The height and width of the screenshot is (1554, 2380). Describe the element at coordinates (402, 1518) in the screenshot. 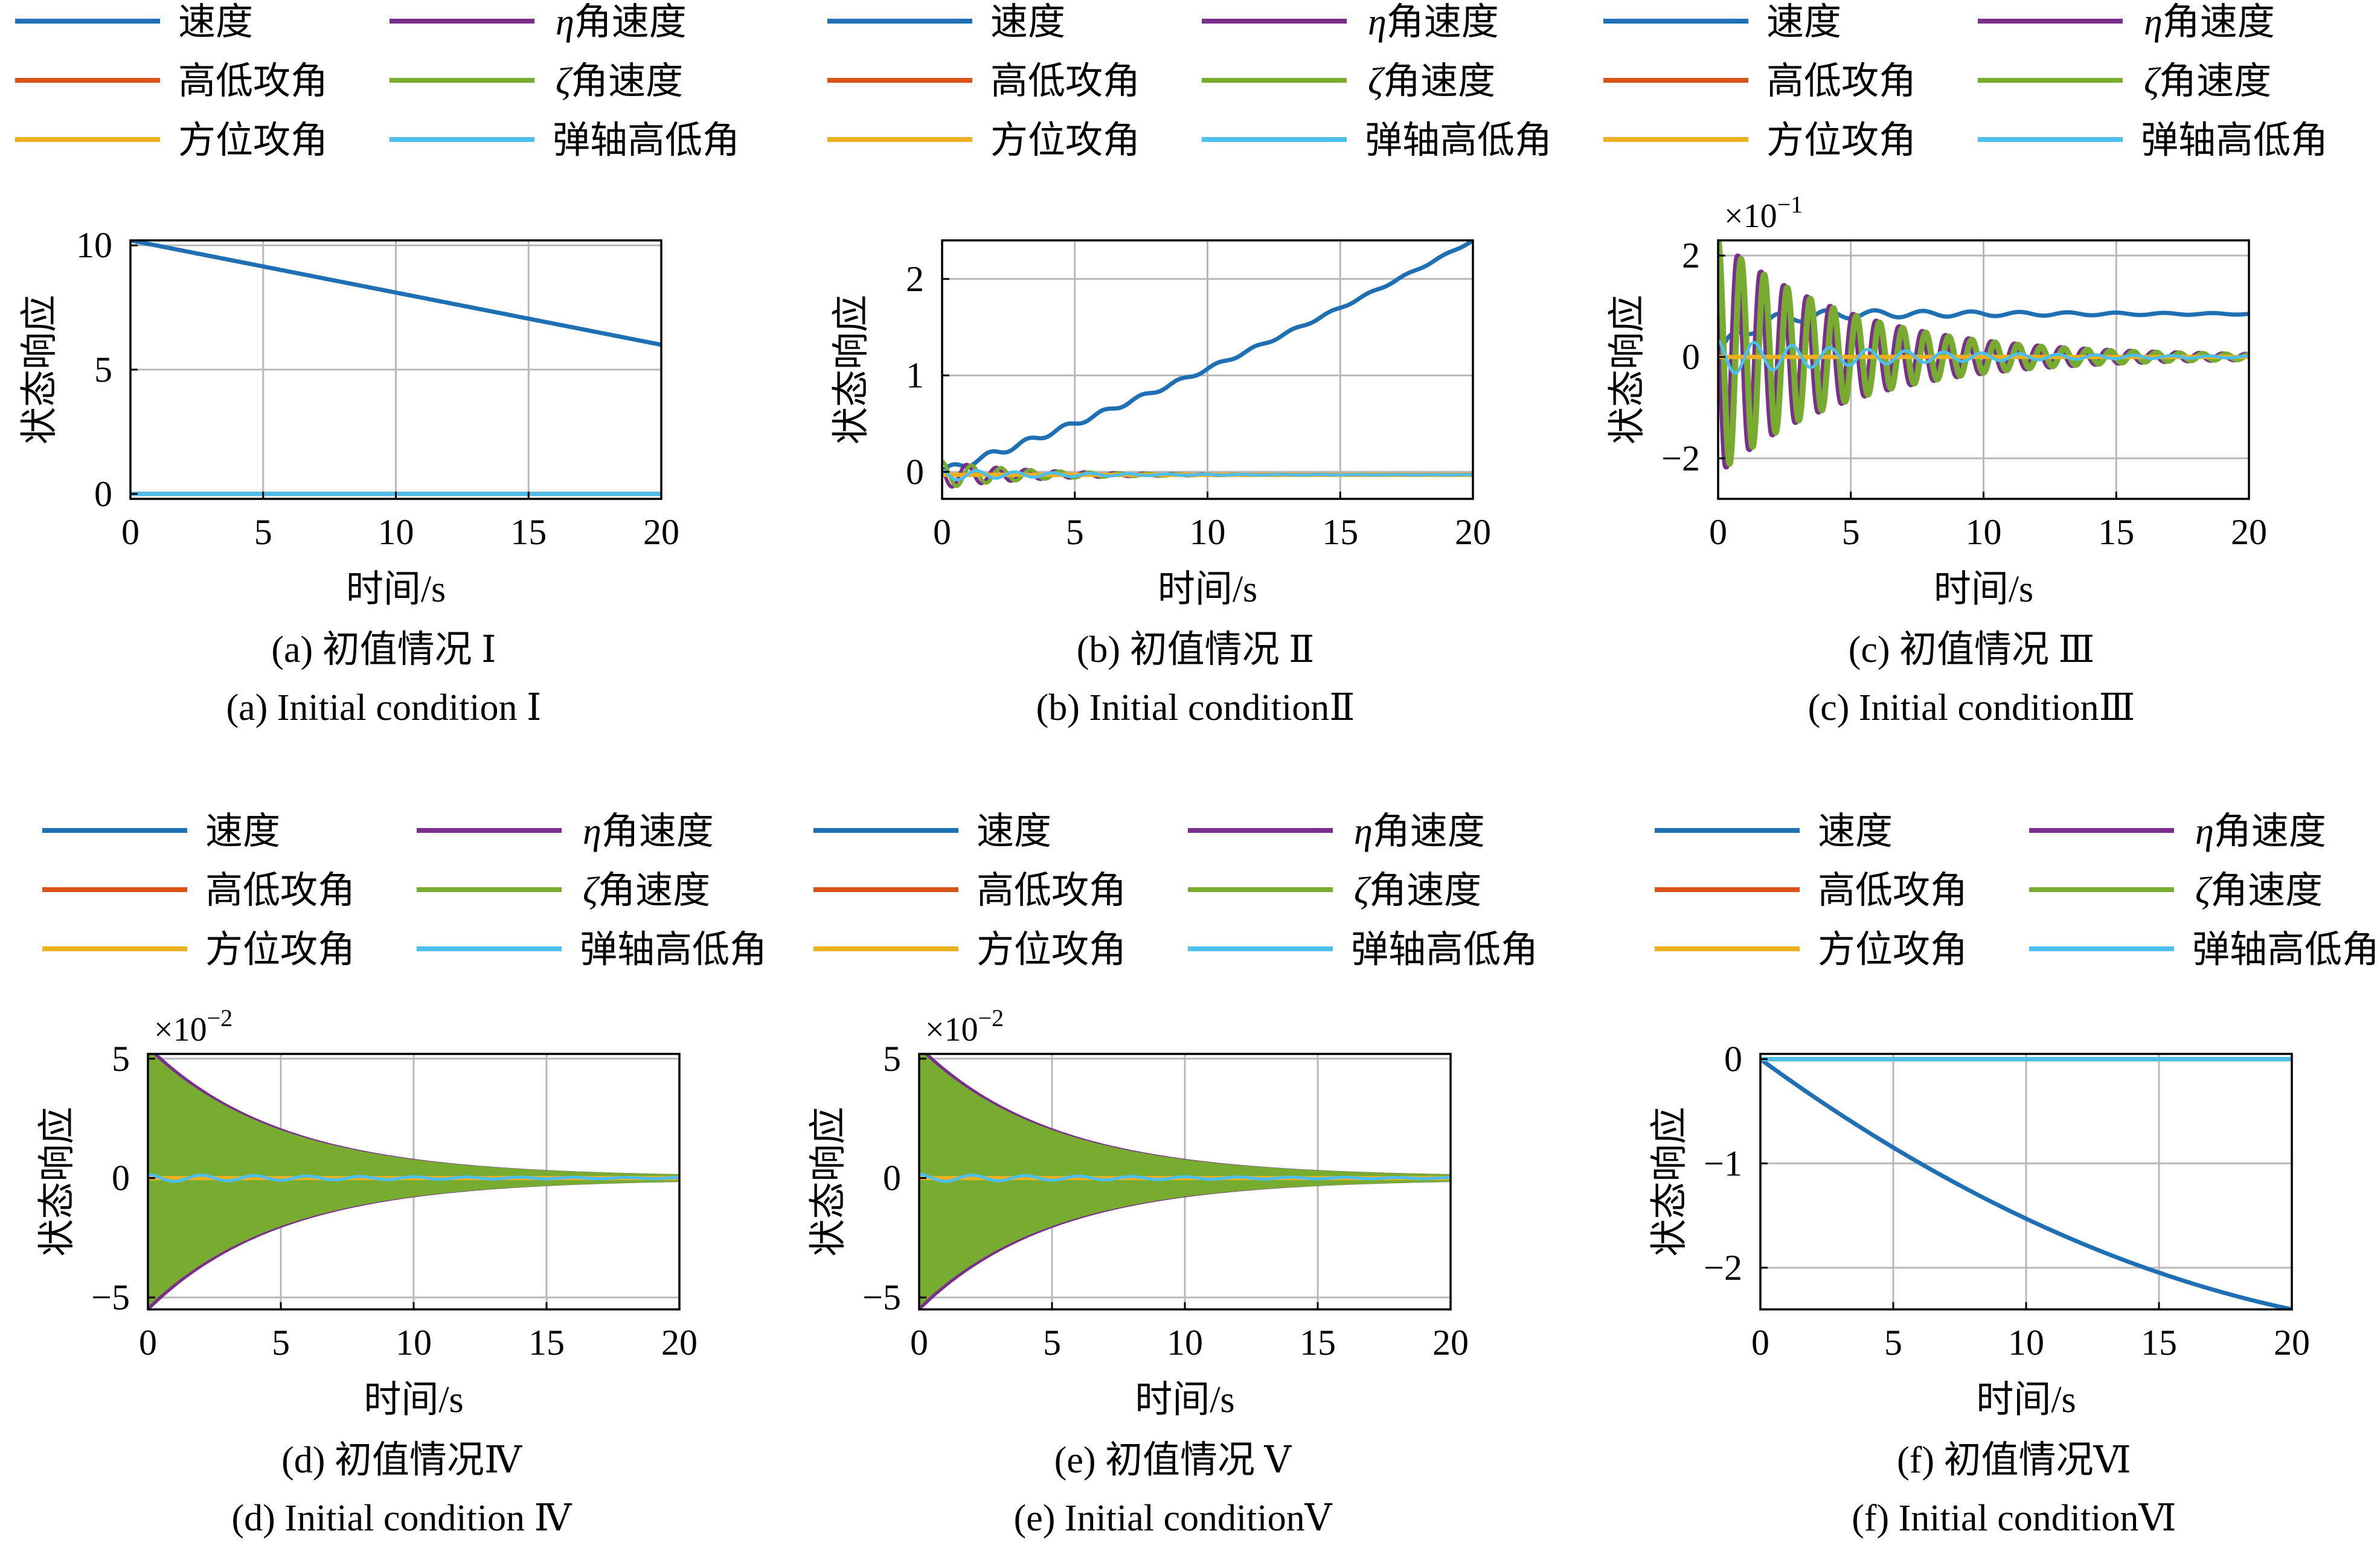

I see `caption-en: (d) Initial condition Ⅳ` at that location.